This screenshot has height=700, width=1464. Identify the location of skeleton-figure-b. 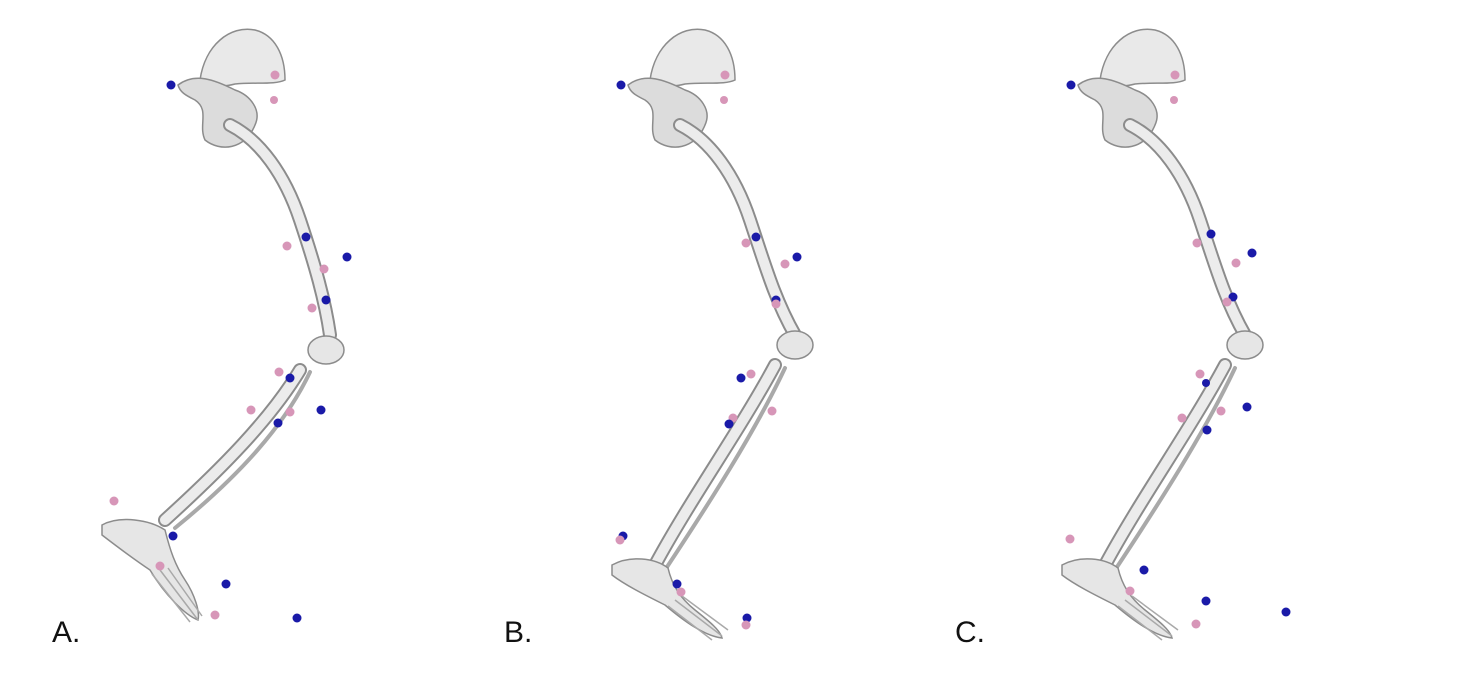
(712, 334).